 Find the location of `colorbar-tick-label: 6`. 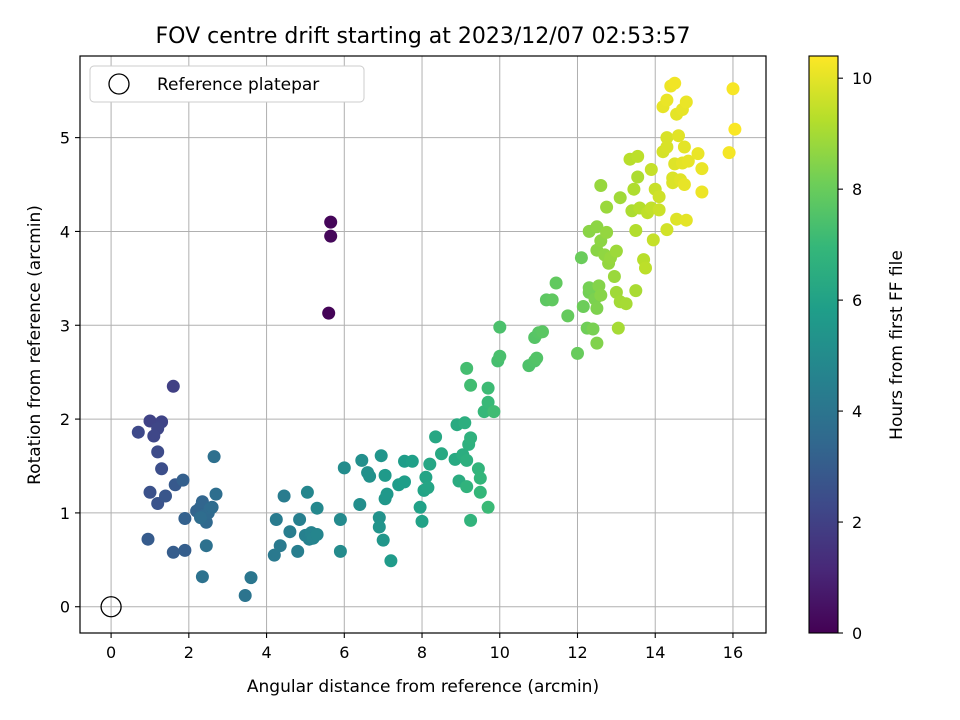

colorbar-tick-label: 6 is located at coordinates (857, 300).